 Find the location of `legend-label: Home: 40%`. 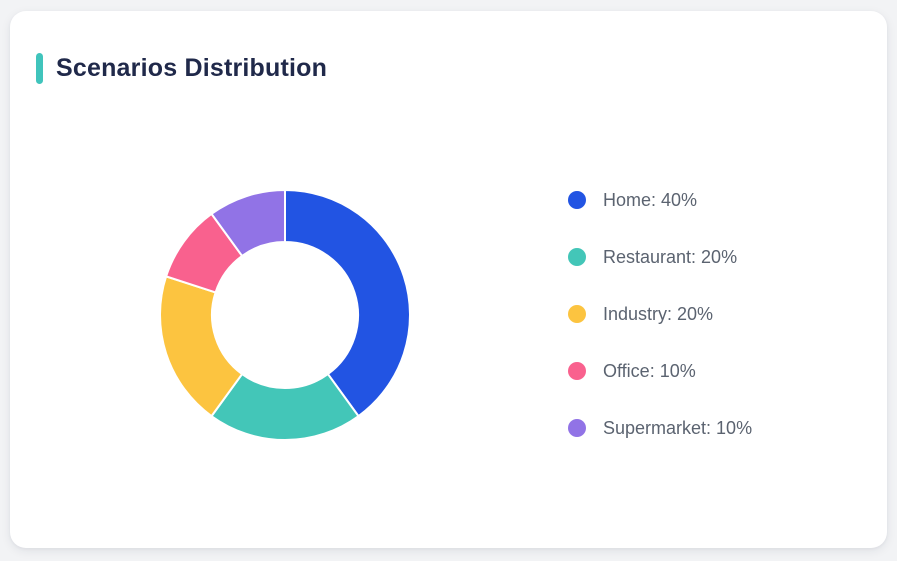

legend-label: Home: 40% is located at coordinates (650, 200).